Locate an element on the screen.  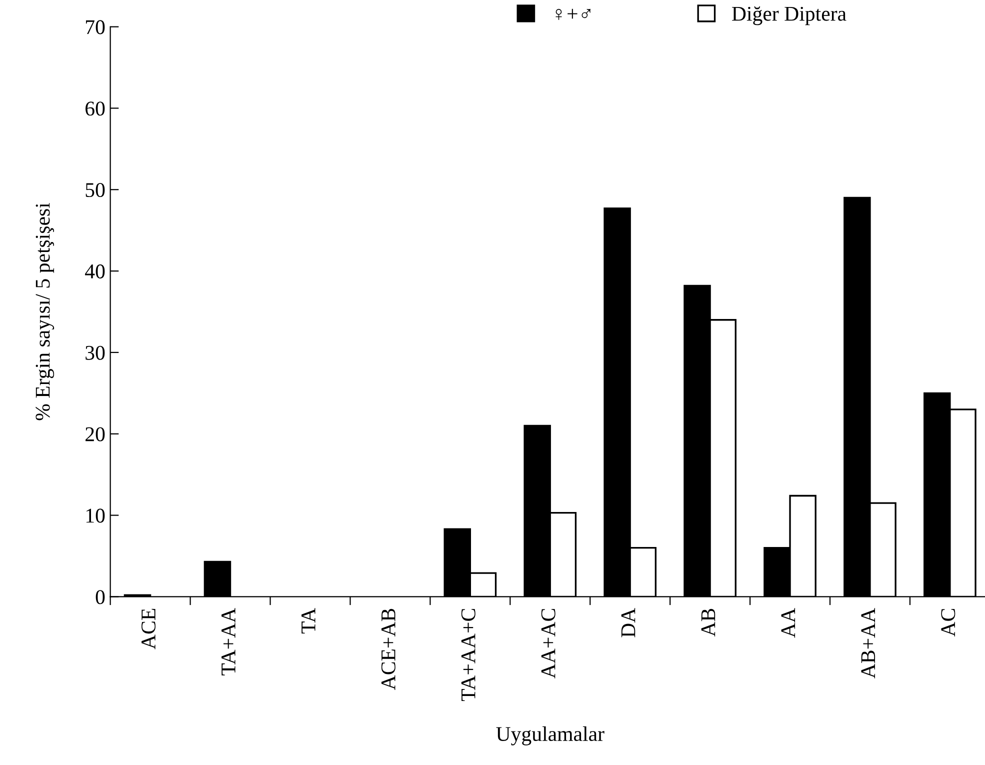
x-tick-label: ACE+AB is located at coordinates (388, 649).